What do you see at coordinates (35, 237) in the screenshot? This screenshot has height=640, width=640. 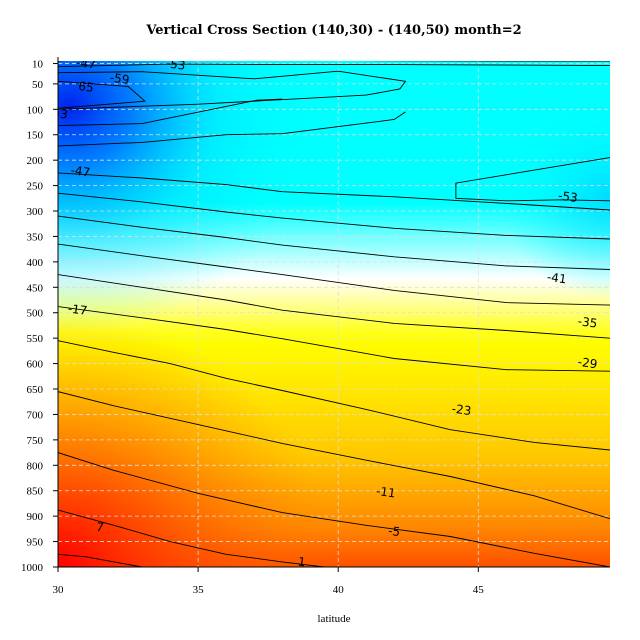 I see `y-tick-label: 350` at bounding box center [35, 237].